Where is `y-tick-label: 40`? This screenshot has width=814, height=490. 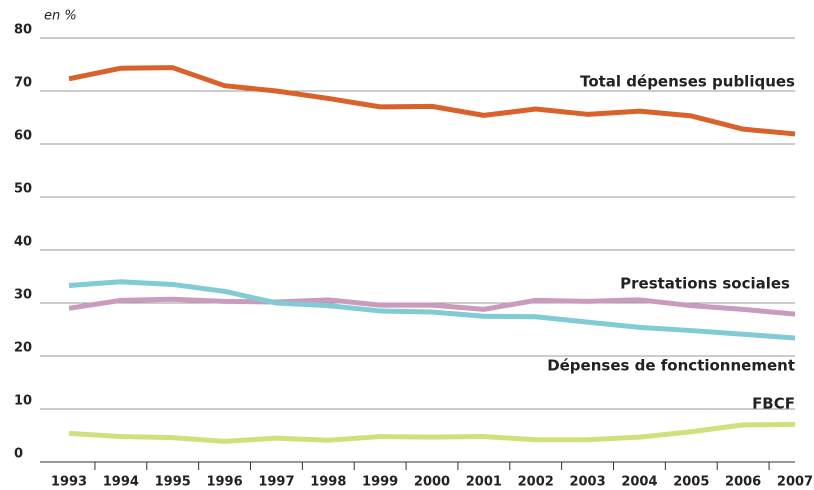
y-tick-label: 40 is located at coordinates (23, 242).